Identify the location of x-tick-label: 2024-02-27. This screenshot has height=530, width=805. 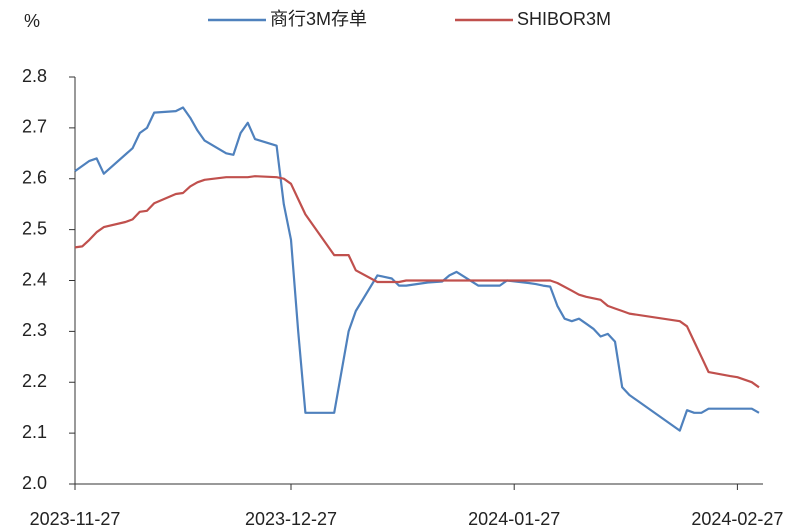
(737, 519).